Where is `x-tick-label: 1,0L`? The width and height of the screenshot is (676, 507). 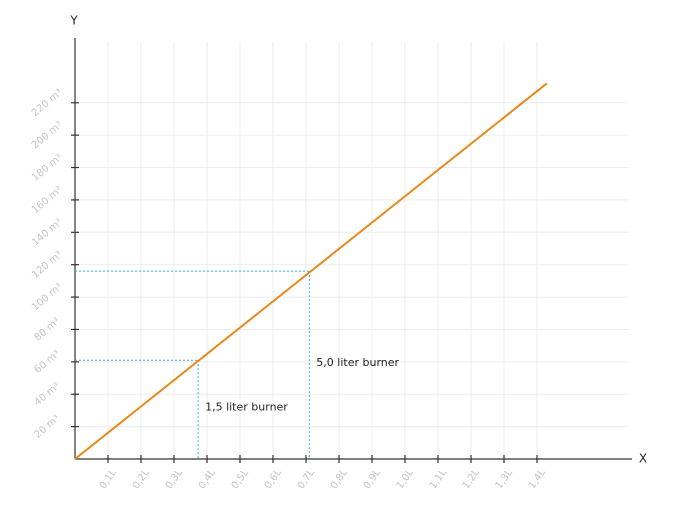
x-tick-label: 1,0L is located at coordinates (406, 479).